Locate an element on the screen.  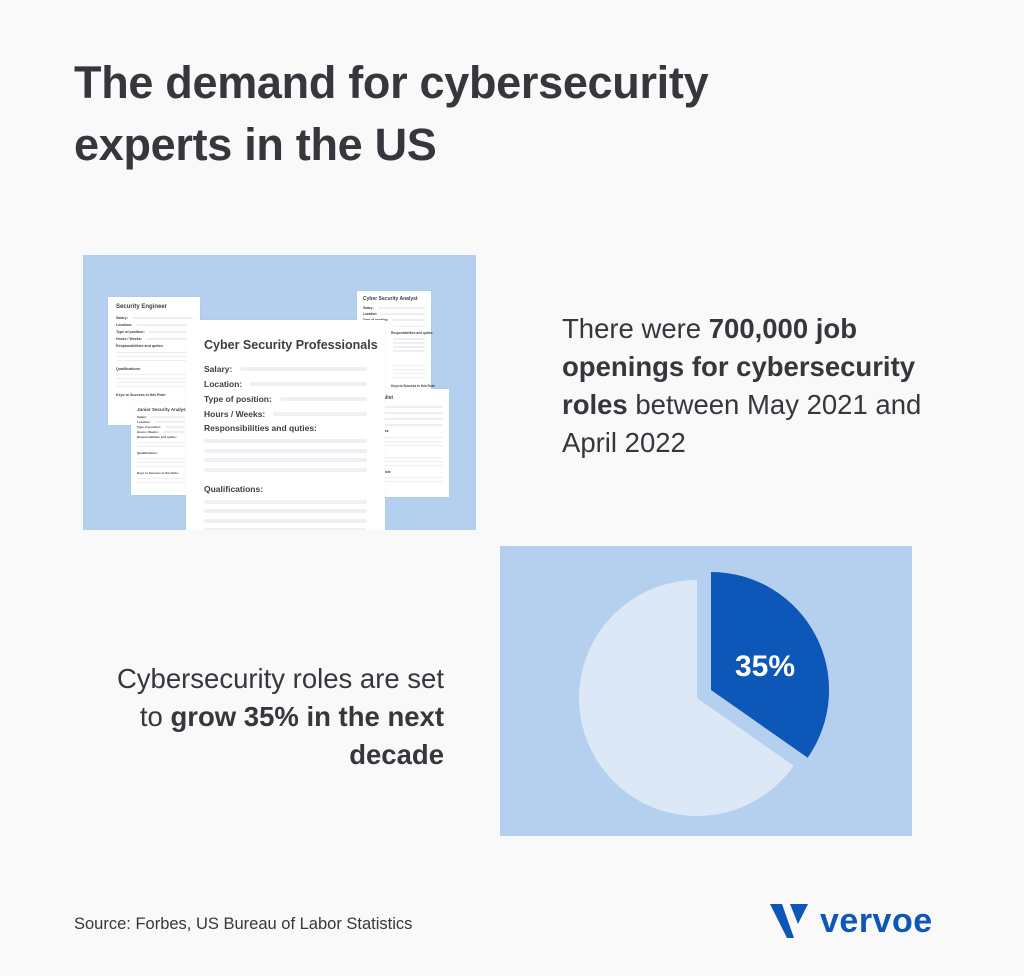
pie-slice-label: 35% is located at coordinates (765, 666).